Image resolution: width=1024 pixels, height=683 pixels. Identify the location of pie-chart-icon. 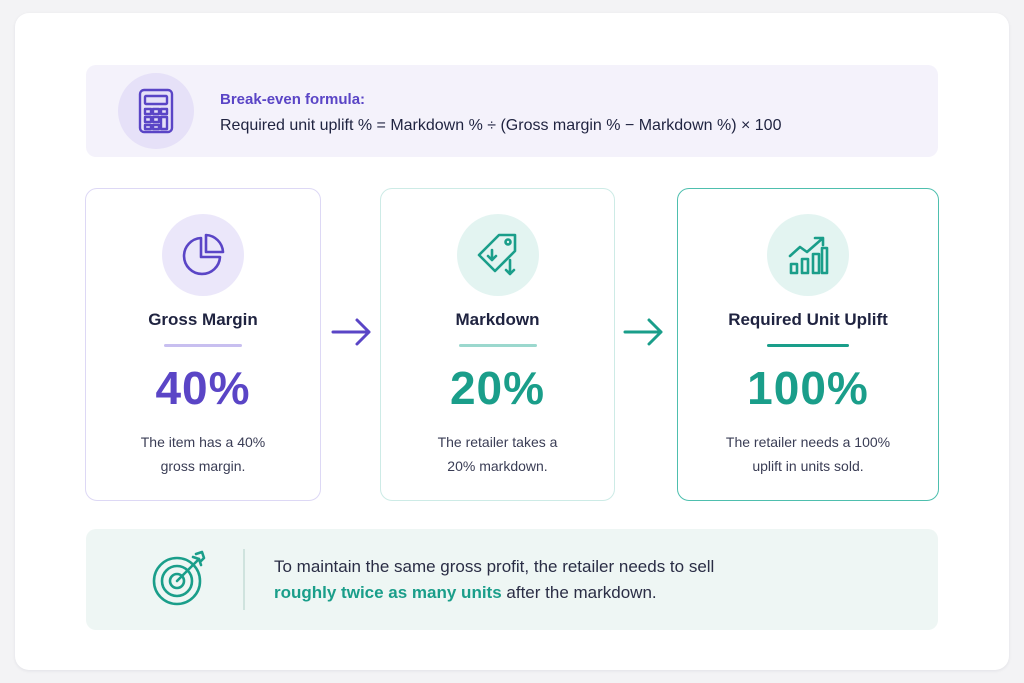
(203, 255).